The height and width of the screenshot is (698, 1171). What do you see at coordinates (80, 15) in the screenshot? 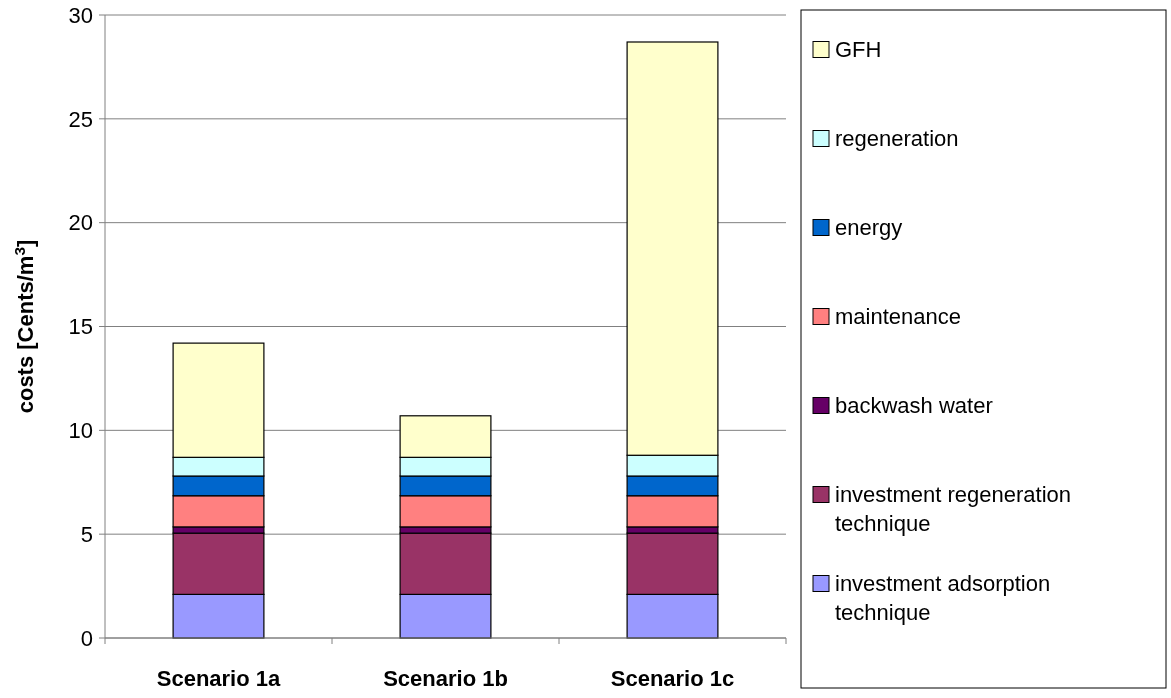
I see `y-tick-label: 30` at bounding box center [80, 15].